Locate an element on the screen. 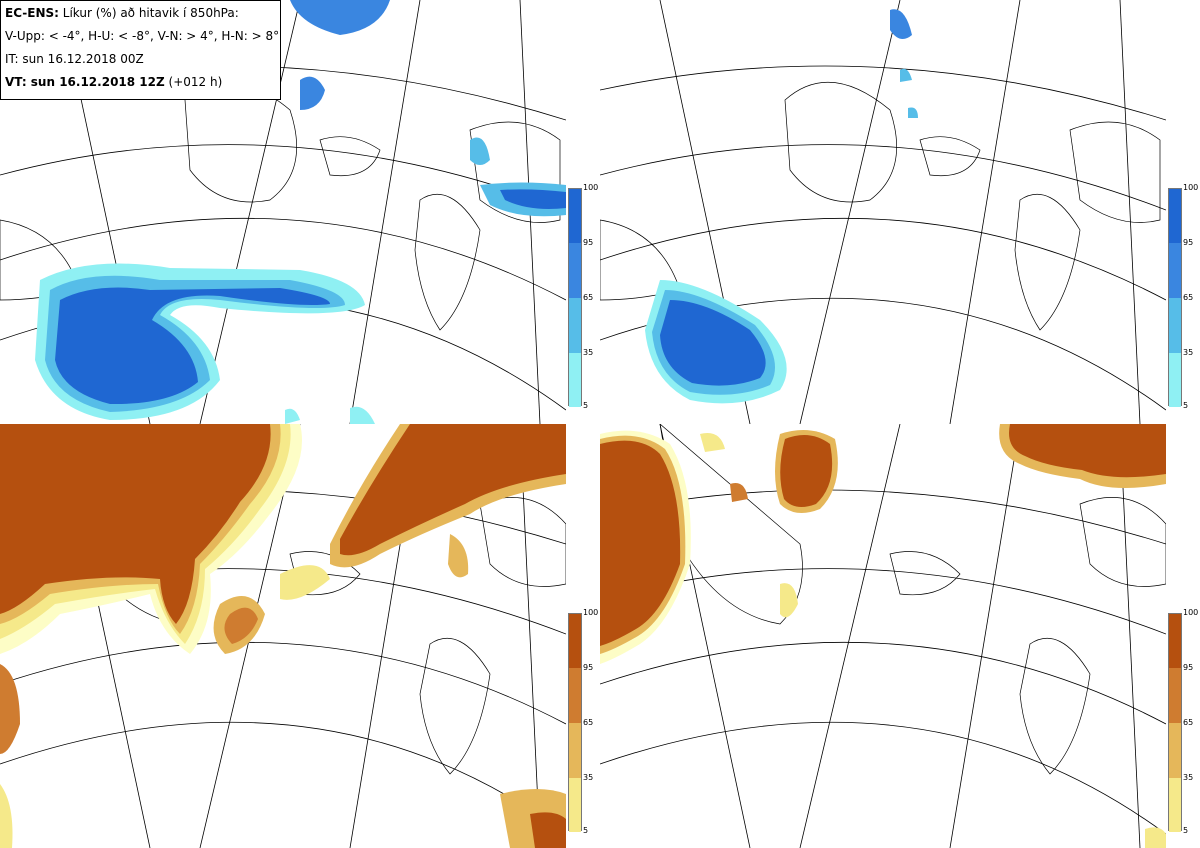 Image resolution: width=1200 pixels, height=848 pixels. info-title: Líkur (%) að hitavik í 850hPa: is located at coordinates (150, 13).